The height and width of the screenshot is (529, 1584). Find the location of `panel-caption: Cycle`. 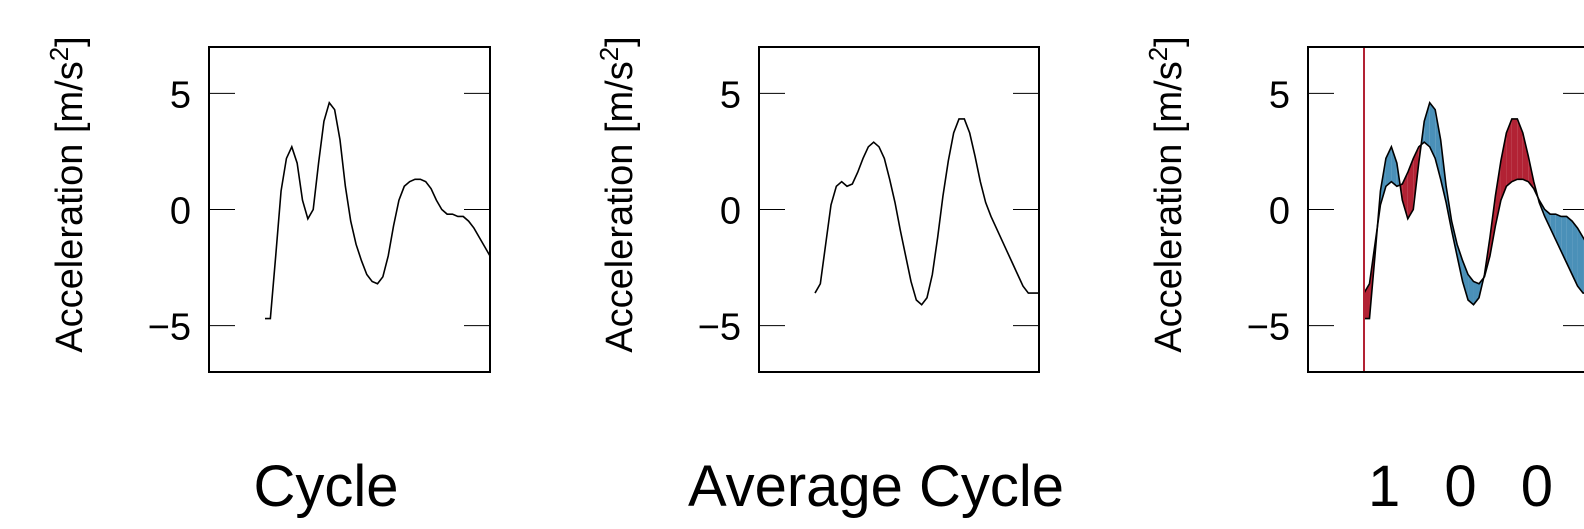

panel-caption: Cycle is located at coordinates (325, 486).